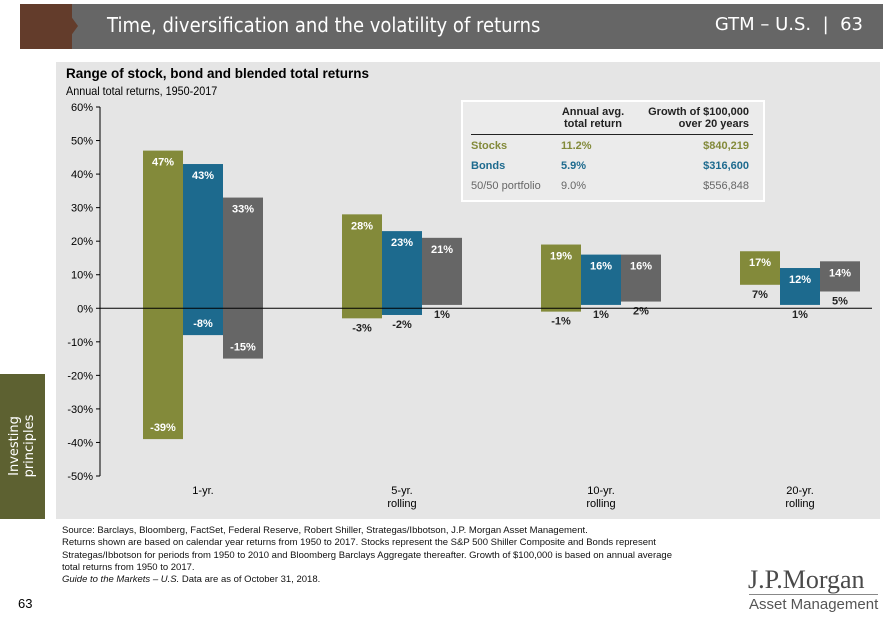  Describe the element at coordinates (80, 343) in the screenshot. I see `y-tick-label: -10%` at that location.